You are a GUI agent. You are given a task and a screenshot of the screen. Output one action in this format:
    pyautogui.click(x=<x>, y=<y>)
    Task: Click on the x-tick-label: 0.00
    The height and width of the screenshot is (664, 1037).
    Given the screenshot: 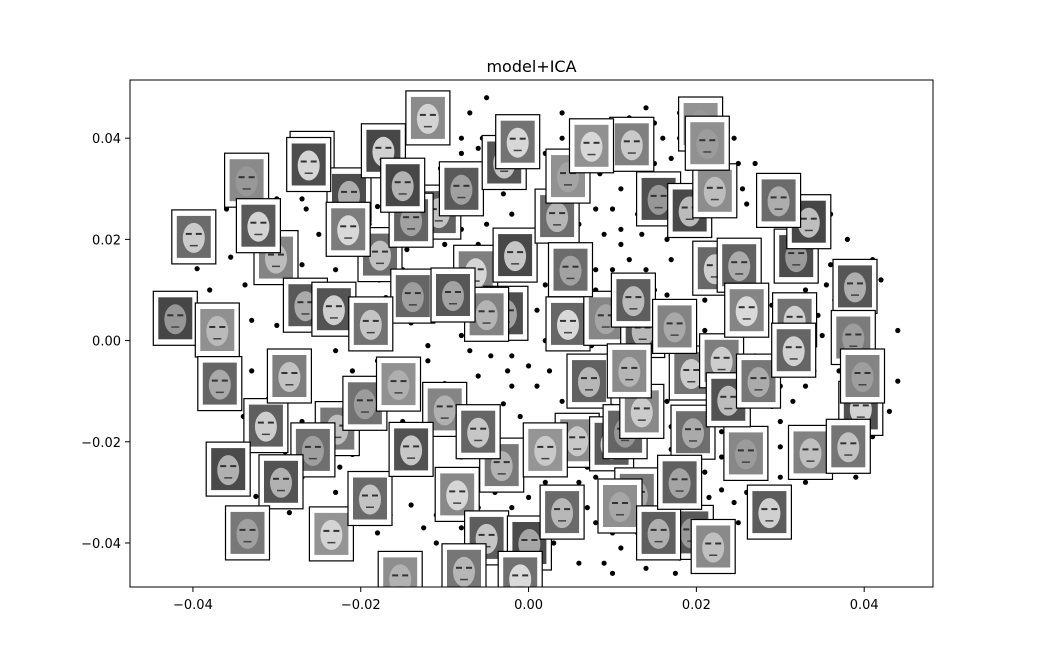 What is the action you would take?
    pyautogui.click(x=528, y=605)
    